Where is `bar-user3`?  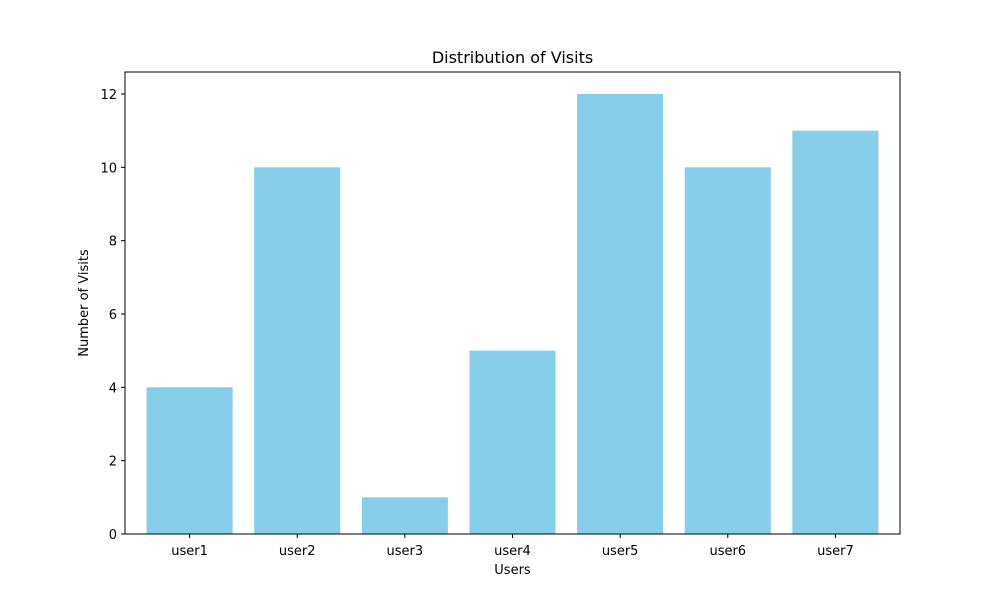 bar-user3 is located at coordinates (404, 515).